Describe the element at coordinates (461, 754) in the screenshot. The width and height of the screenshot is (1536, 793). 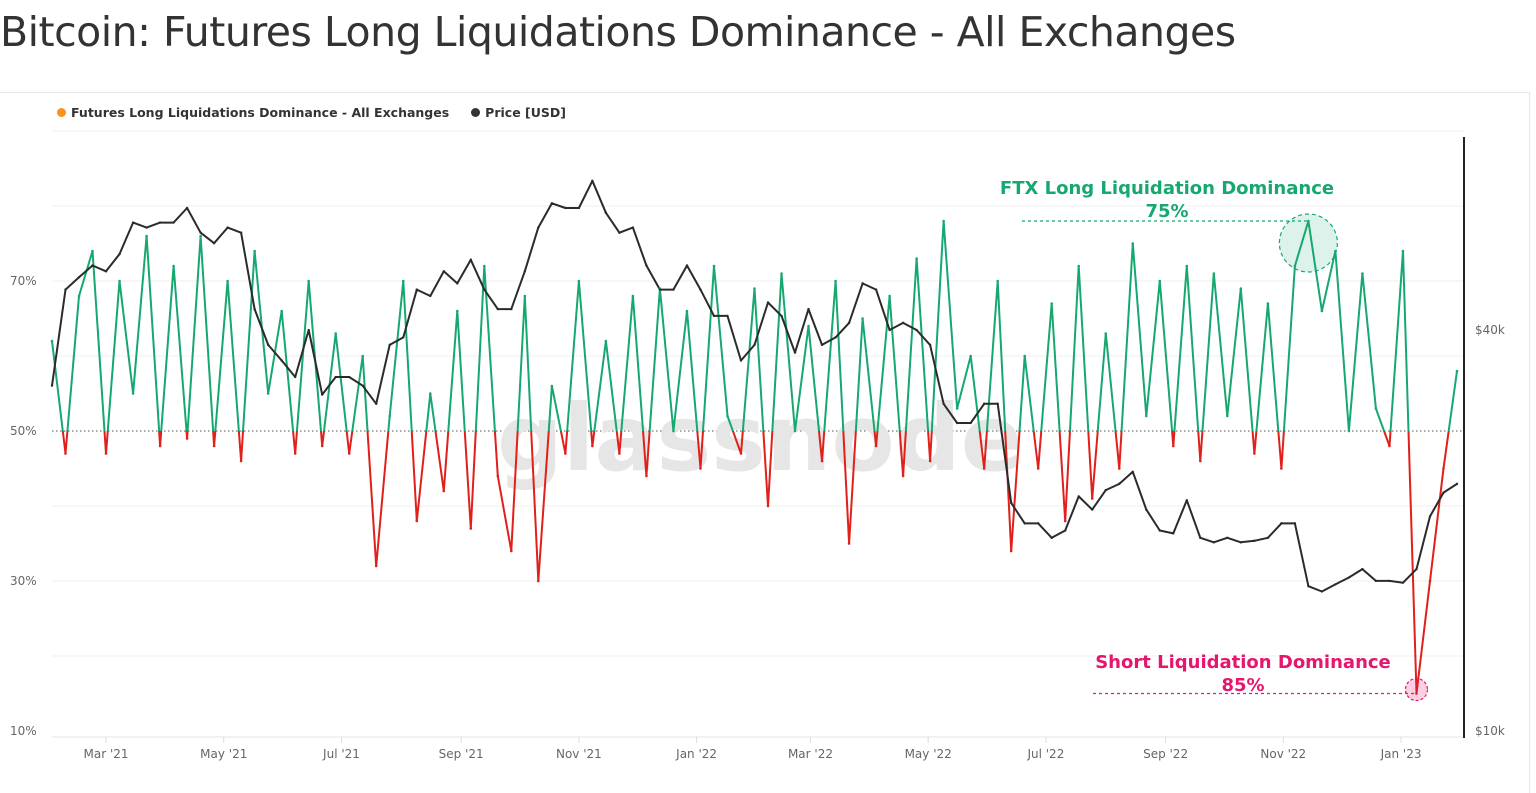
I see `x-tick-label: Sep '21` at that location.